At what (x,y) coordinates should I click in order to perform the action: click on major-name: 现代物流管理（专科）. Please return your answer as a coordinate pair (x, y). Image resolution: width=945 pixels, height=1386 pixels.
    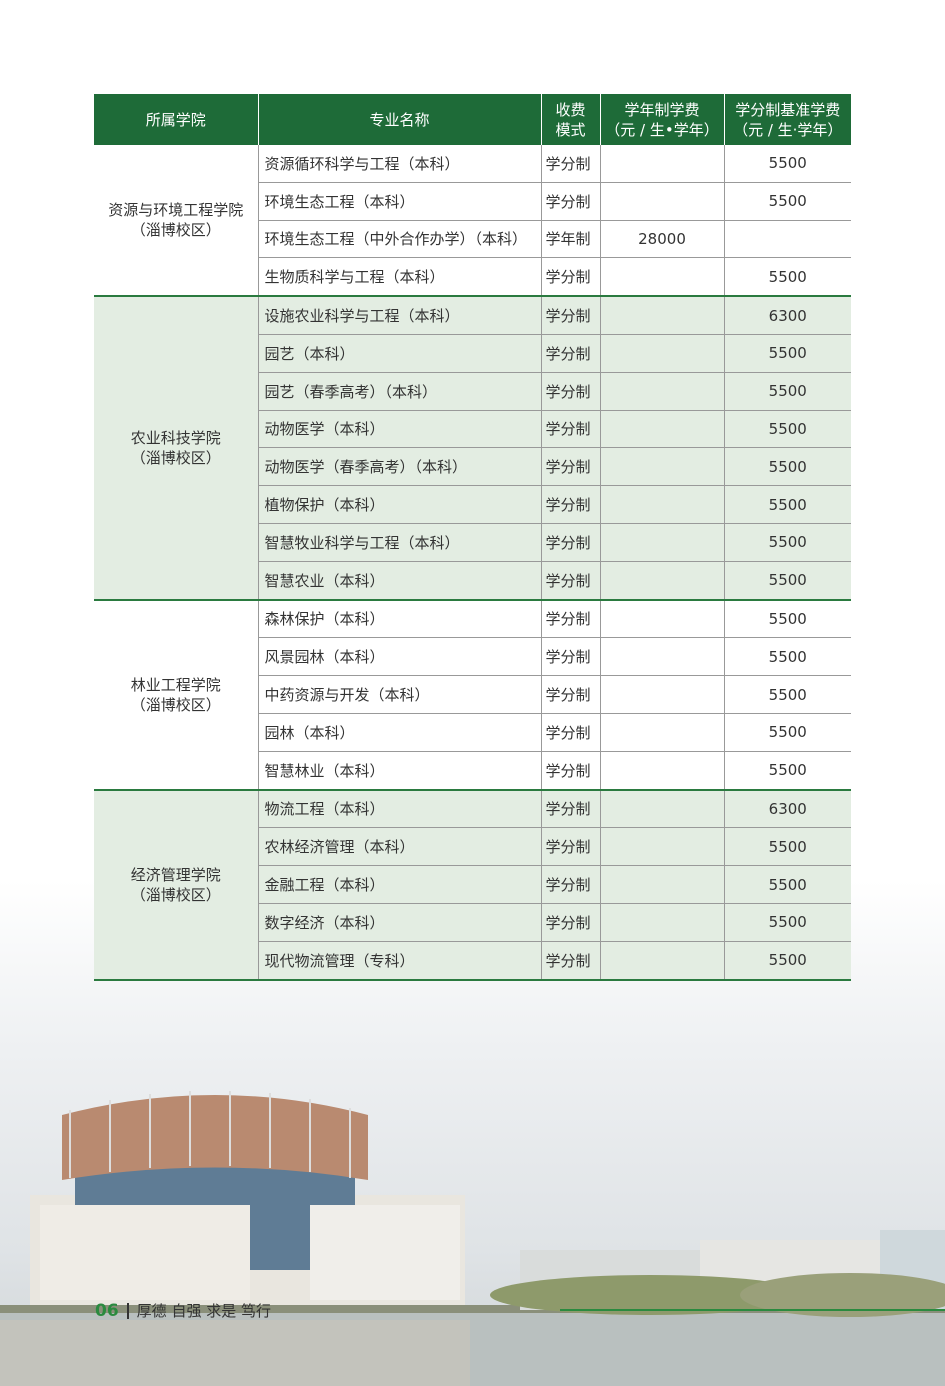
    Looking at the image, I should click on (399, 961).